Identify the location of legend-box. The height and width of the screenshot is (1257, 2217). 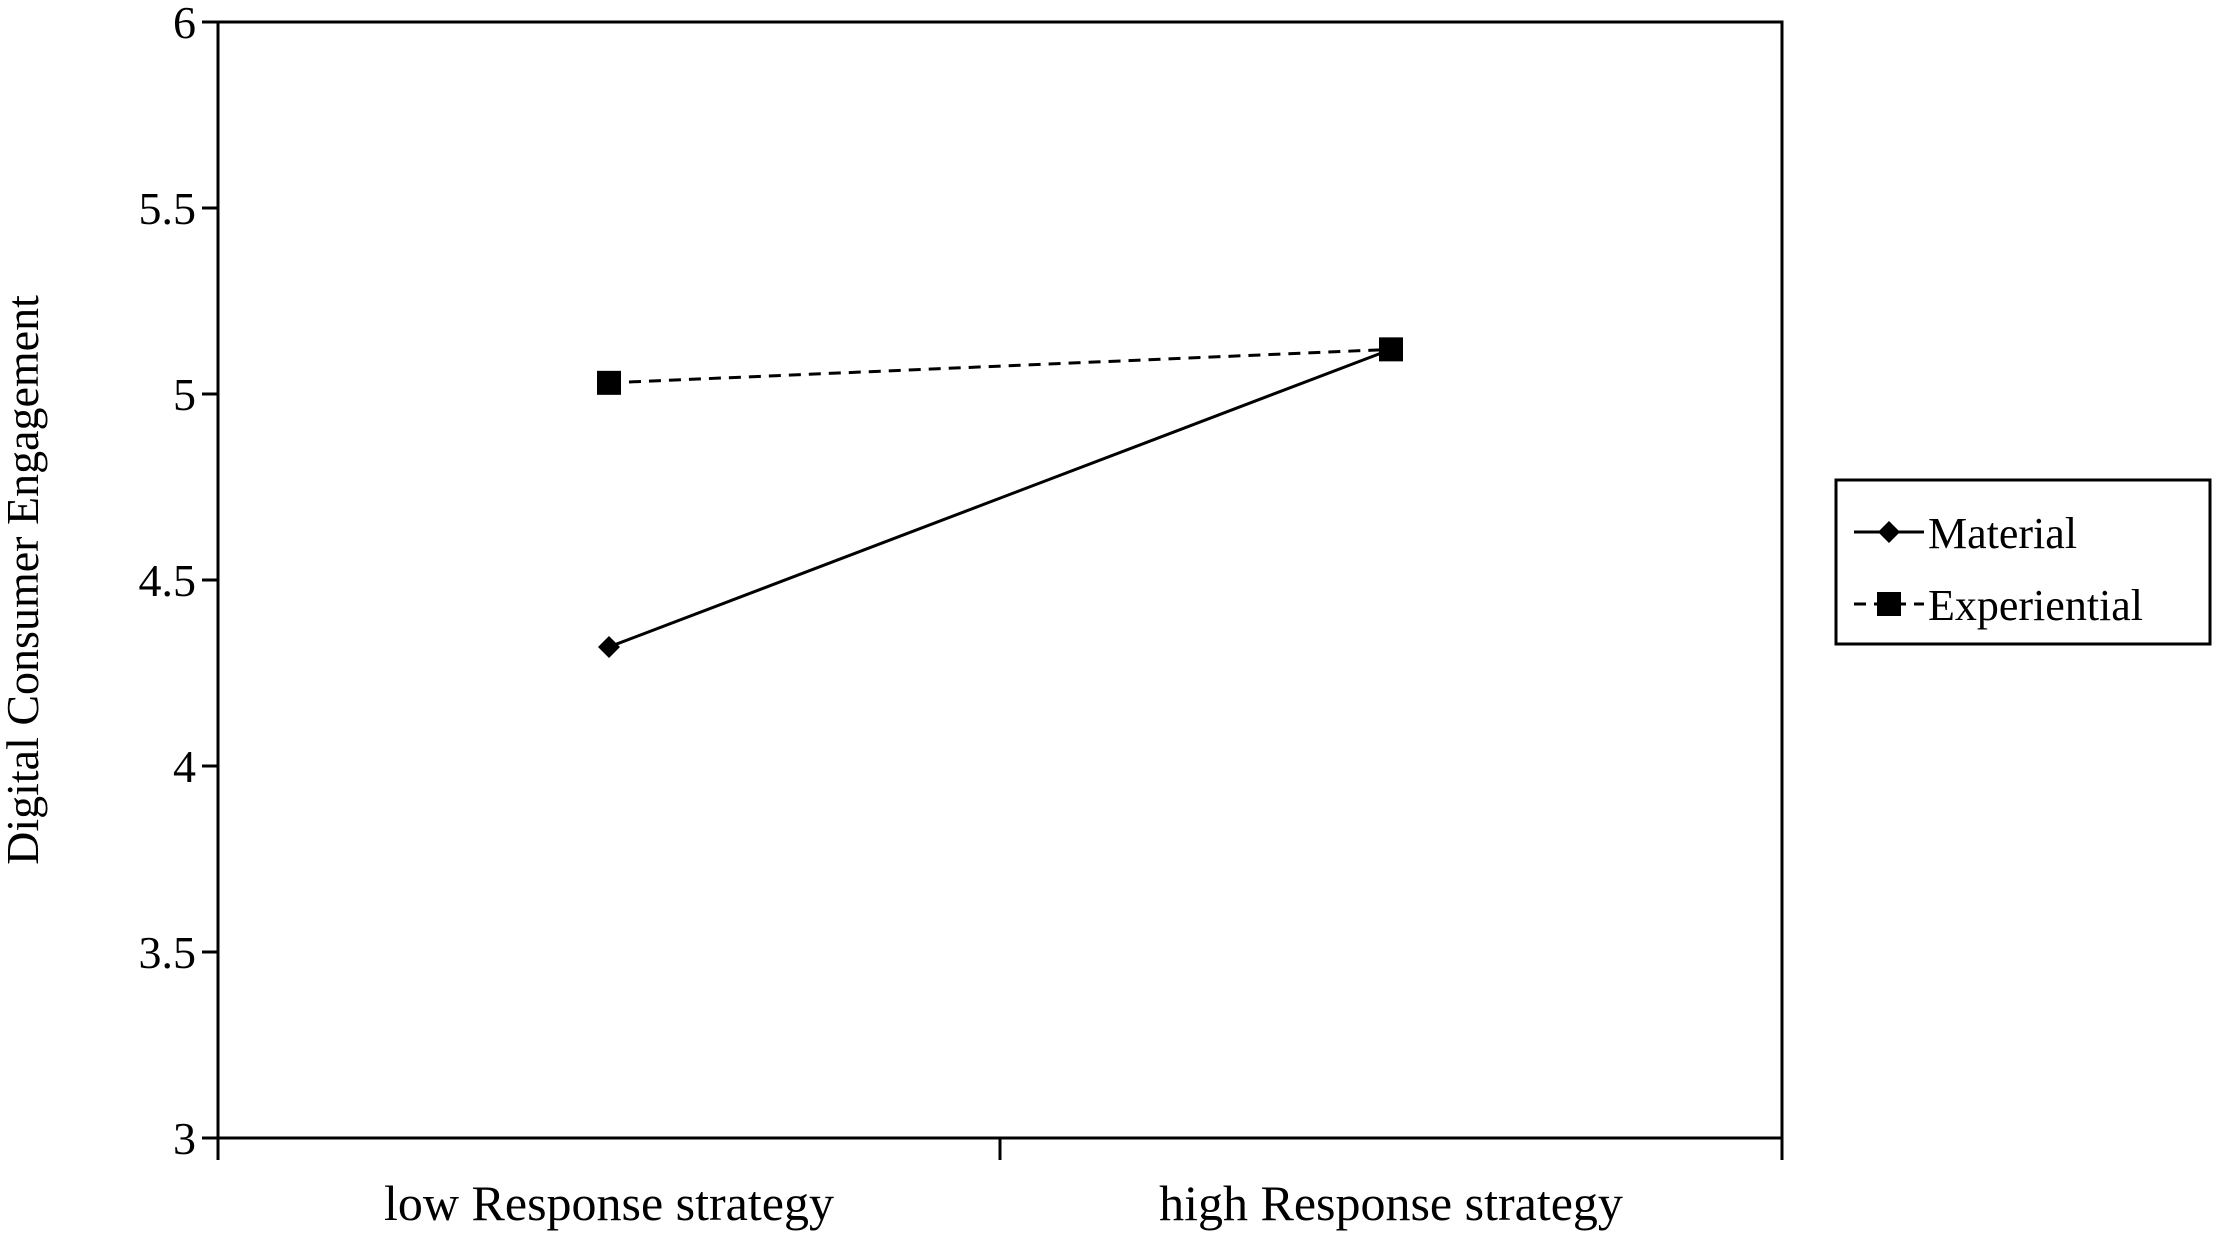
(2023, 562).